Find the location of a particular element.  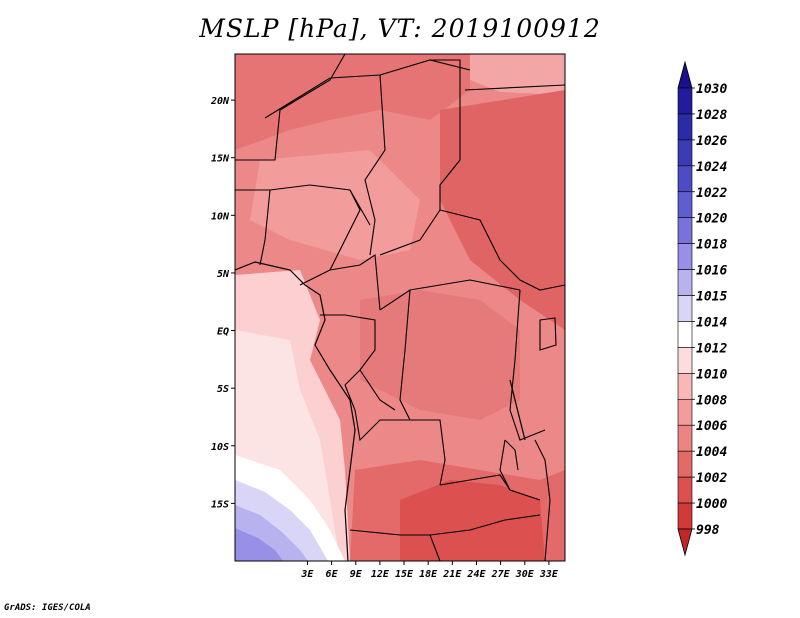

y-tick-label: 15N is located at coordinates (220, 159).